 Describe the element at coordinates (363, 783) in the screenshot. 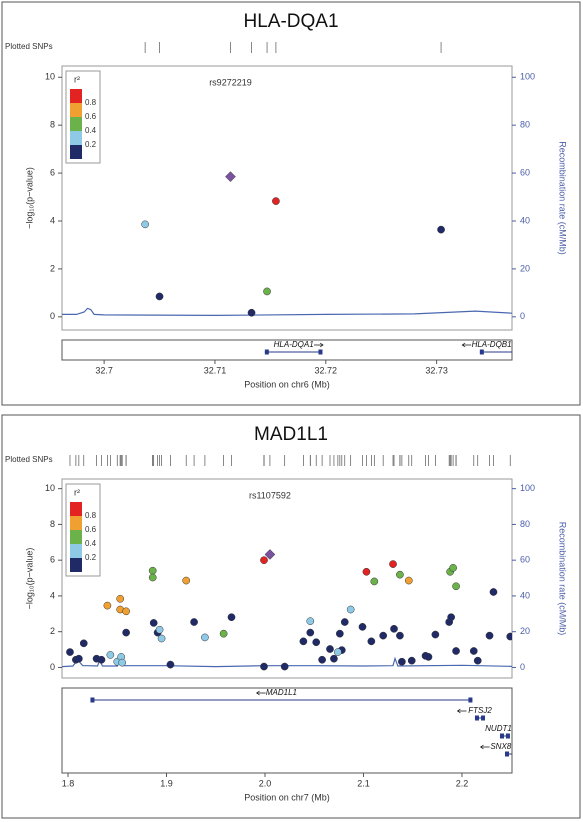

I see `x-tick-label: 2.1` at that location.